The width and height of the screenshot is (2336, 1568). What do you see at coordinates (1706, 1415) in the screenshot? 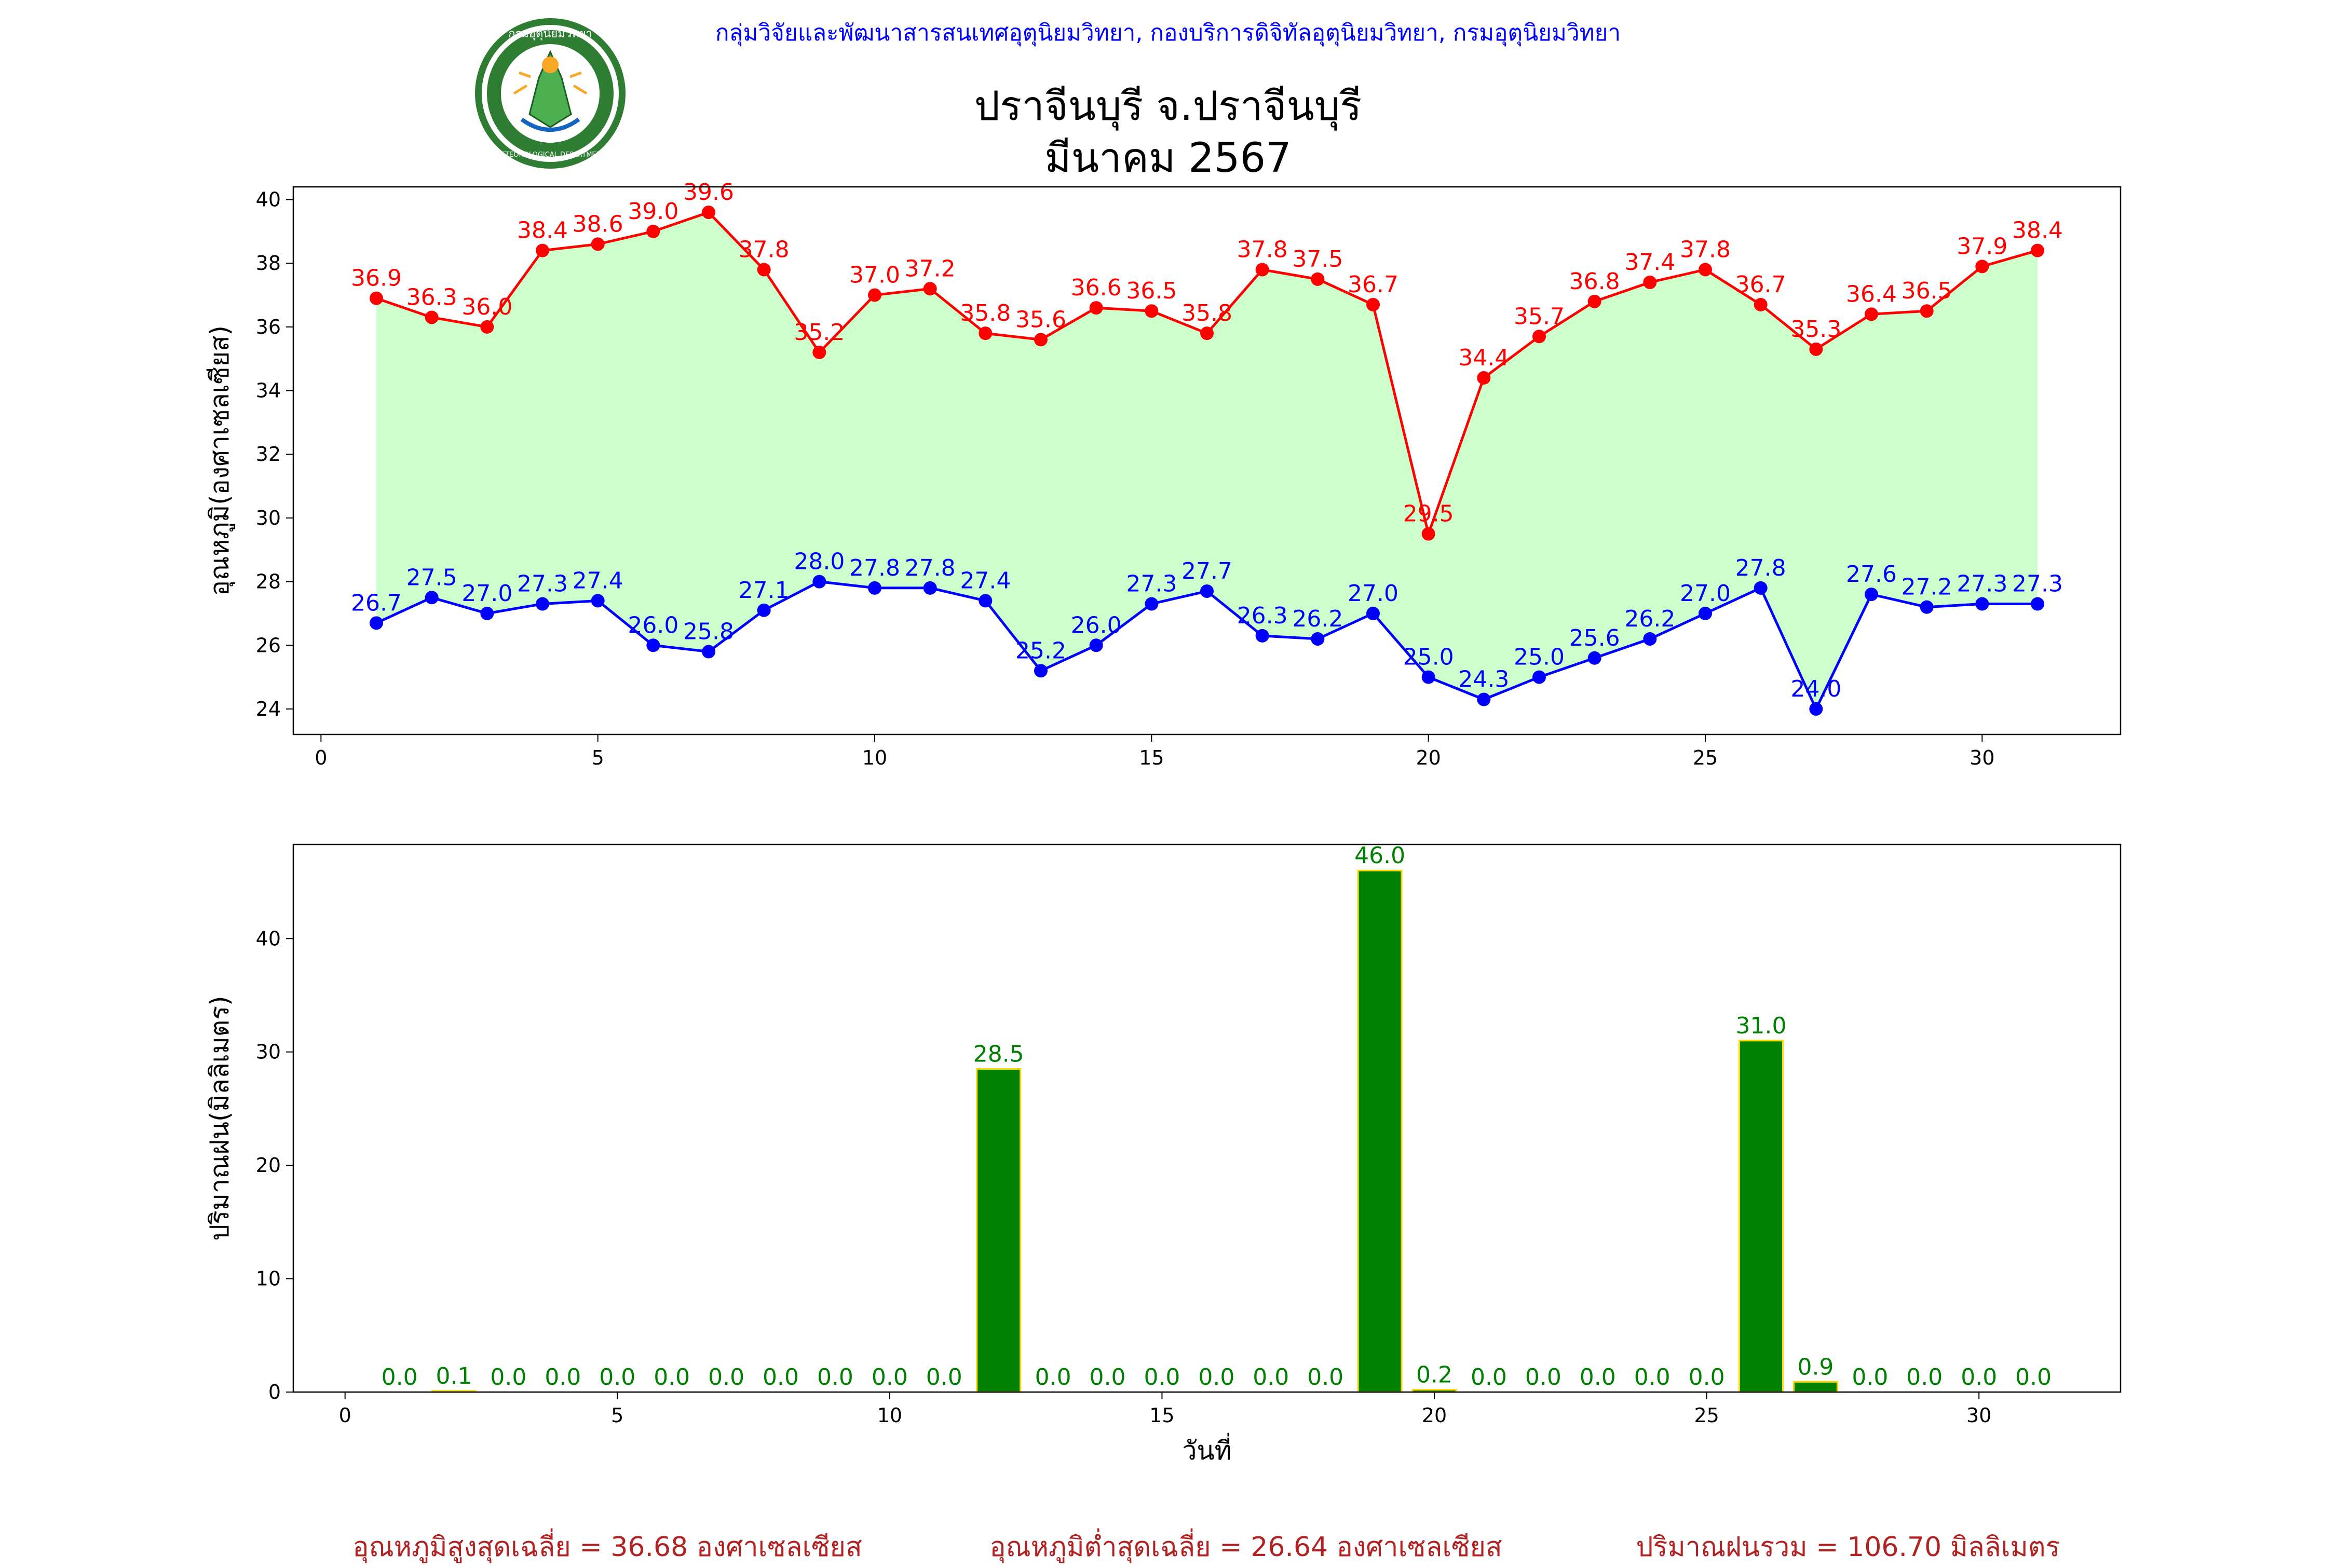
I see `rain-x-tick-label: 25` at bounding box center [1706, 1415].